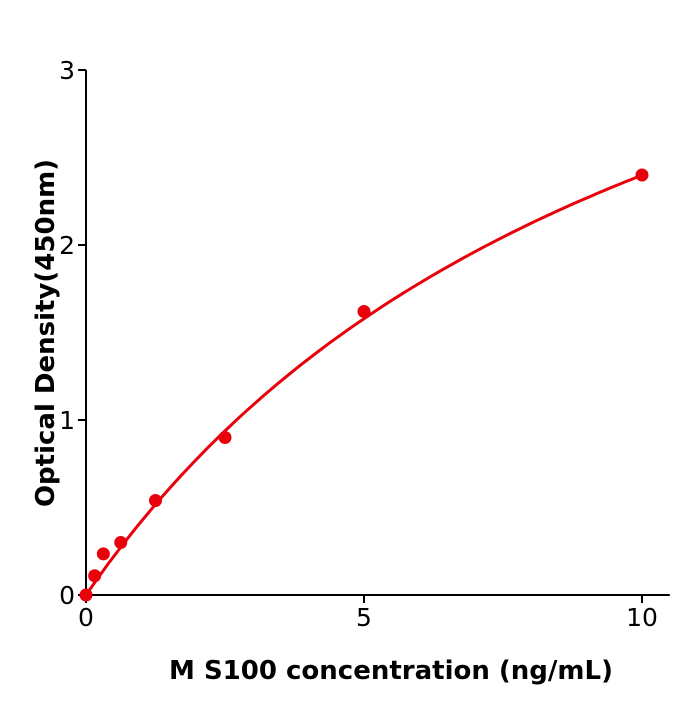 This screenshot has height=705, width=700. Describe the element at coordinates (391, 671) in the screenshot. I see `x-axis-label: M S100 concentration (ng/mL)` at that location.